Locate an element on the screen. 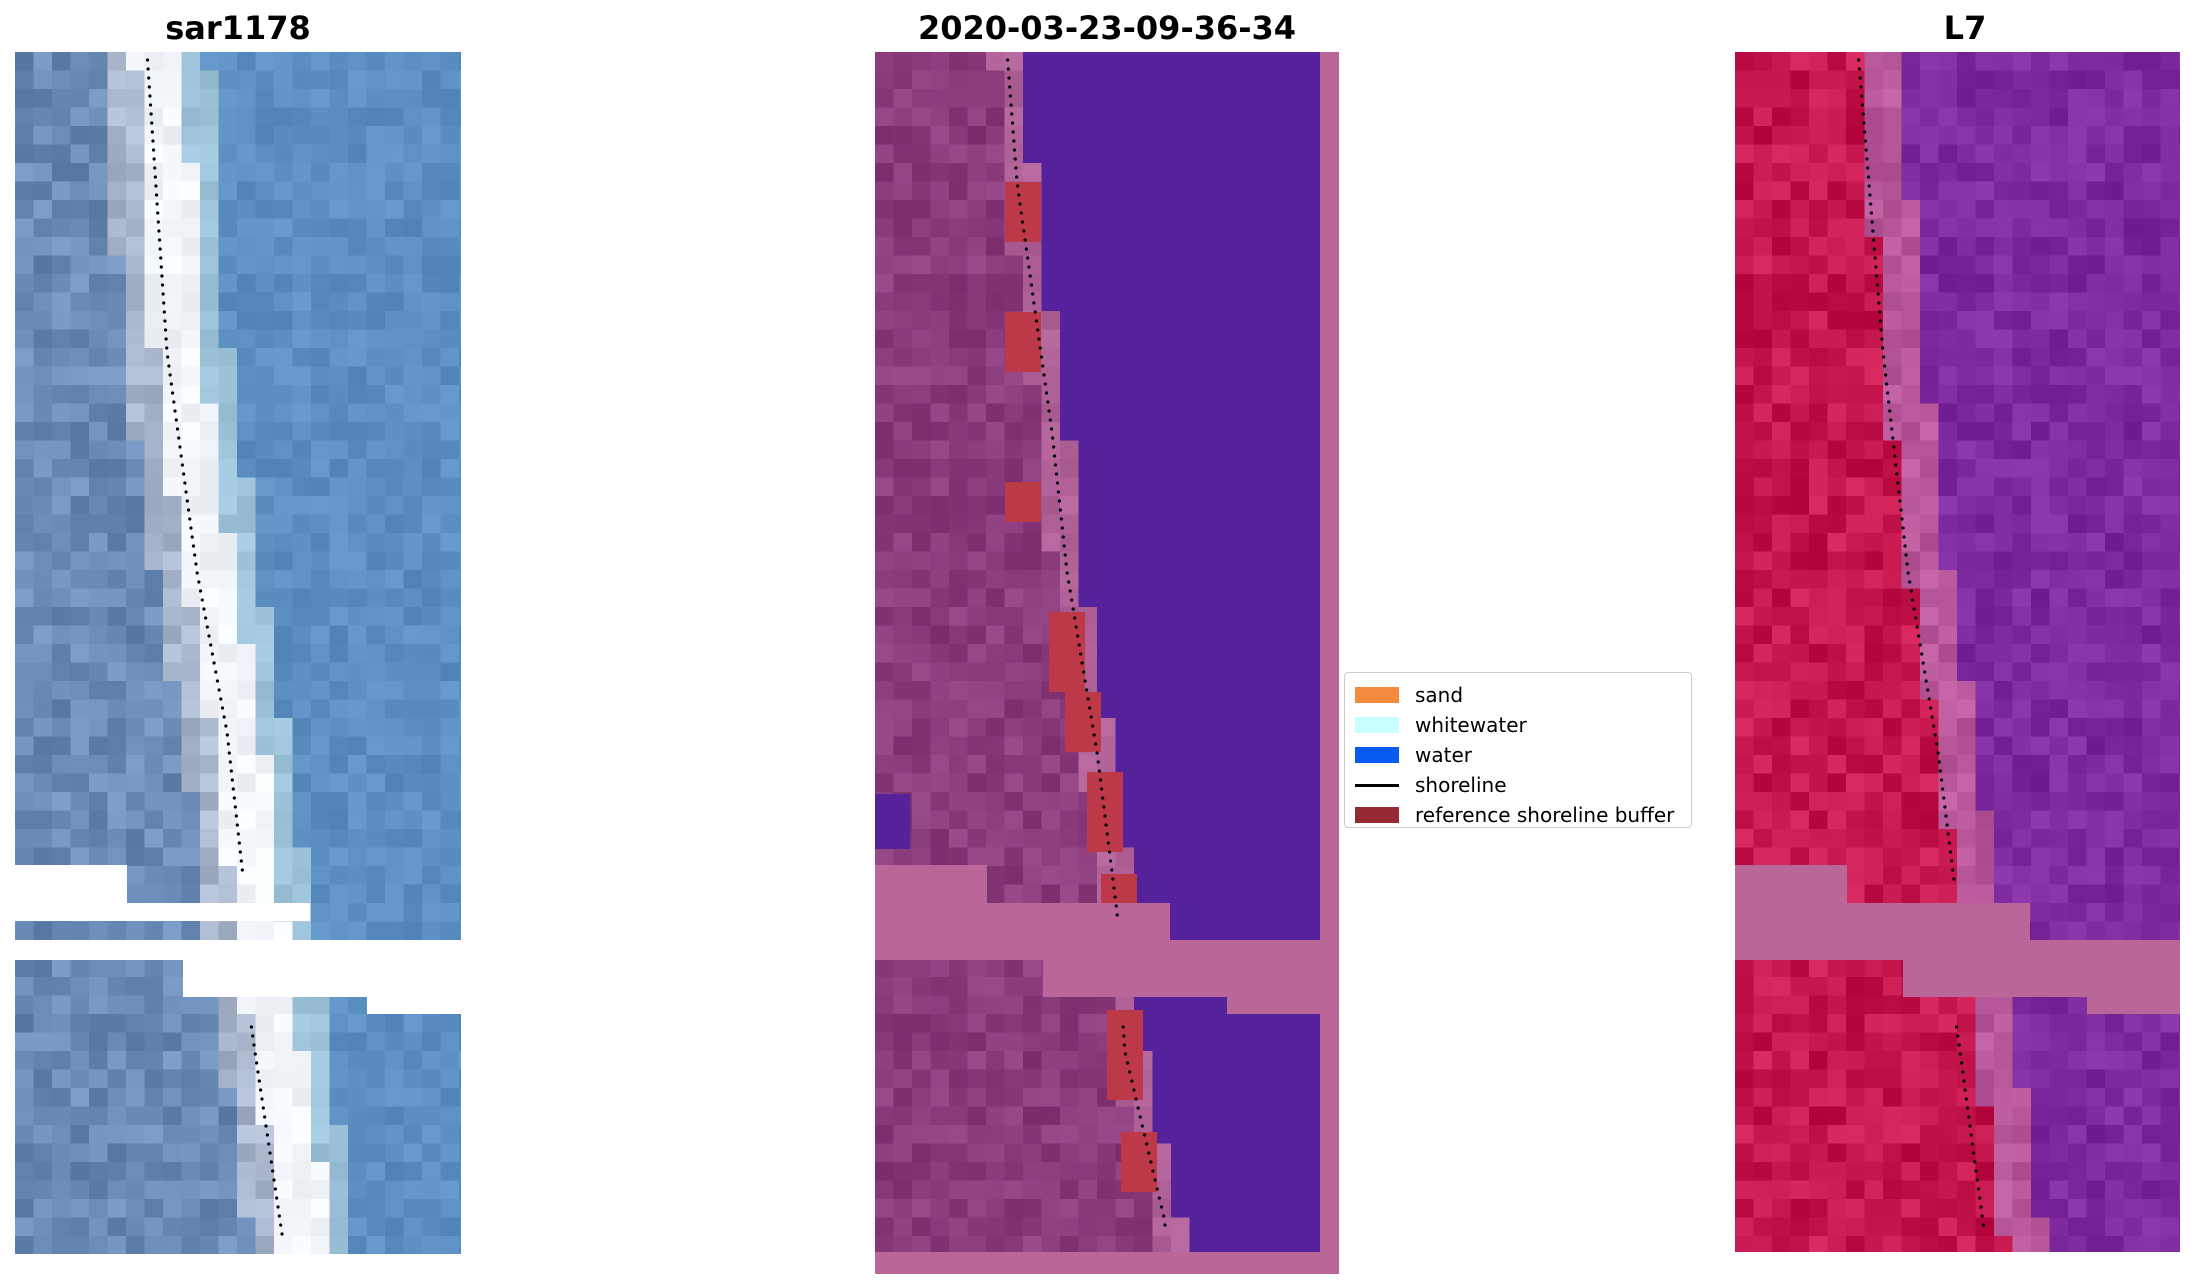  buffer-swatch is located at coordinates (1377, 815).